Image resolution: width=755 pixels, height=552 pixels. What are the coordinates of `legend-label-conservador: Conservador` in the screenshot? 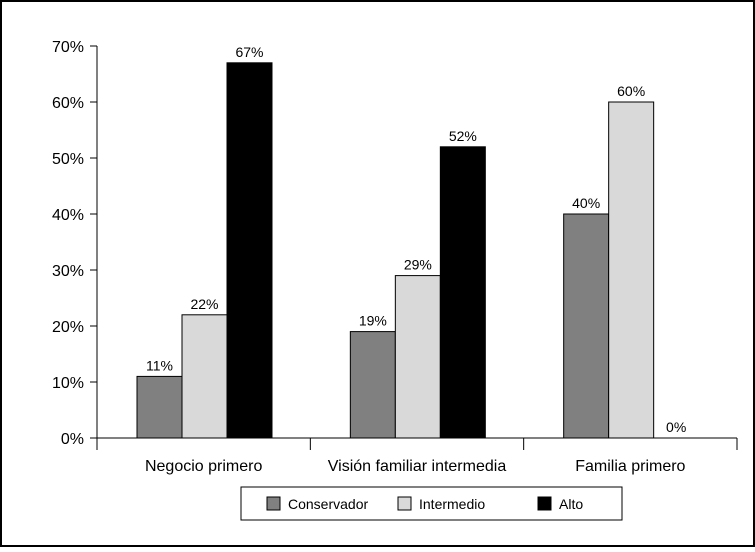 It's located at (328, 504).